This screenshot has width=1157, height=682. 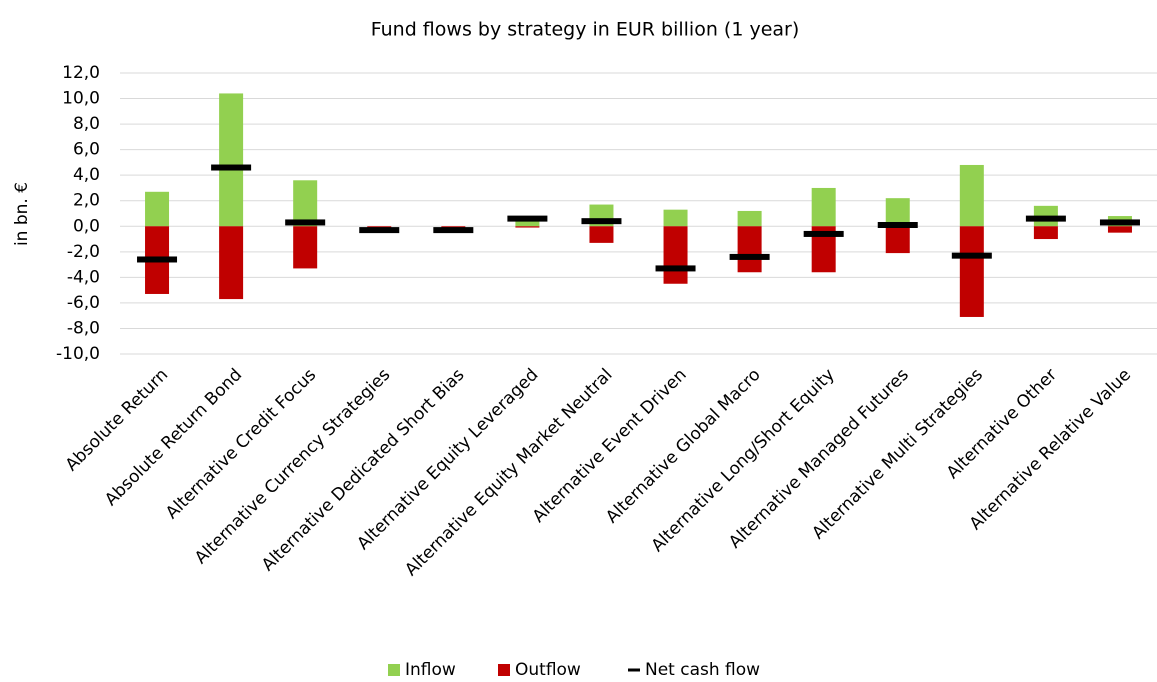 What do you see at coordinates (22, 214) in the screenshot?
I see `y-axis-title: in bn. €` at bounding box center [22, 214].